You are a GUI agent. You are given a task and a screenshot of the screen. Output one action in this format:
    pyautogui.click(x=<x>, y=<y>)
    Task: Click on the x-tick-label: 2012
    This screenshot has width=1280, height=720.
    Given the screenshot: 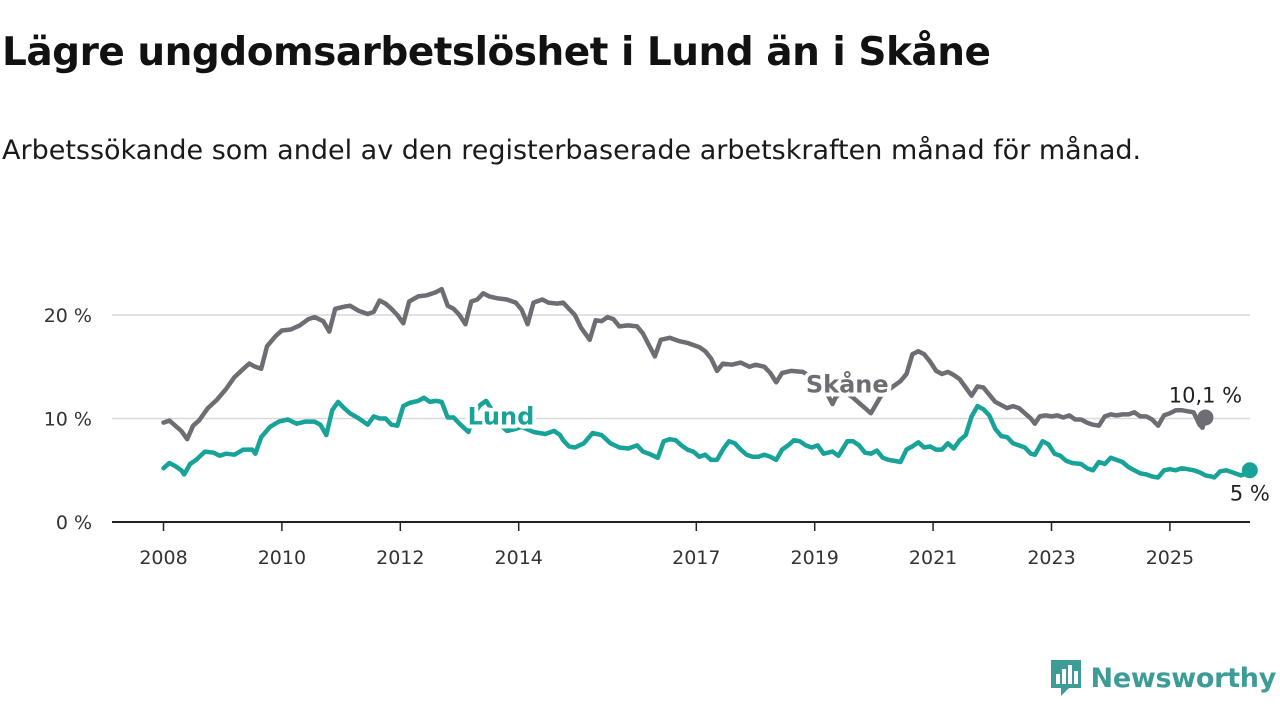 What is the action you would take?
    pyautogui.click(x=400, y=558)
    